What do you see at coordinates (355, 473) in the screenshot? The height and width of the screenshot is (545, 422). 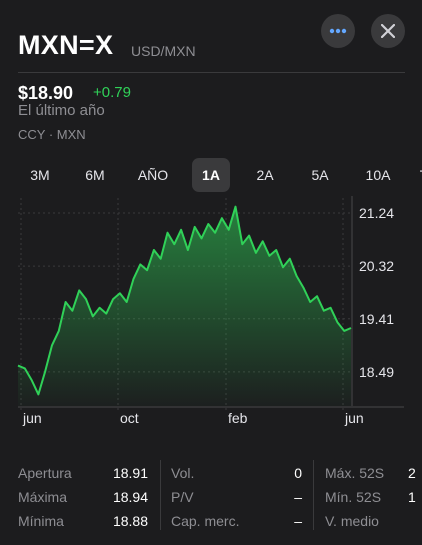 I see `stat-label-52w-high: Máx. 52S` at bounding box center [355, 473].